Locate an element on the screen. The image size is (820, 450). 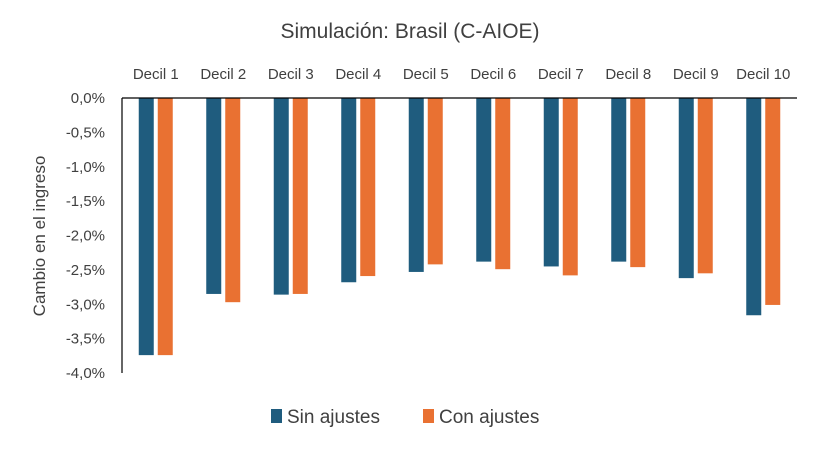
y-tick-label: -2,0% is located at coordinates (85, 236).